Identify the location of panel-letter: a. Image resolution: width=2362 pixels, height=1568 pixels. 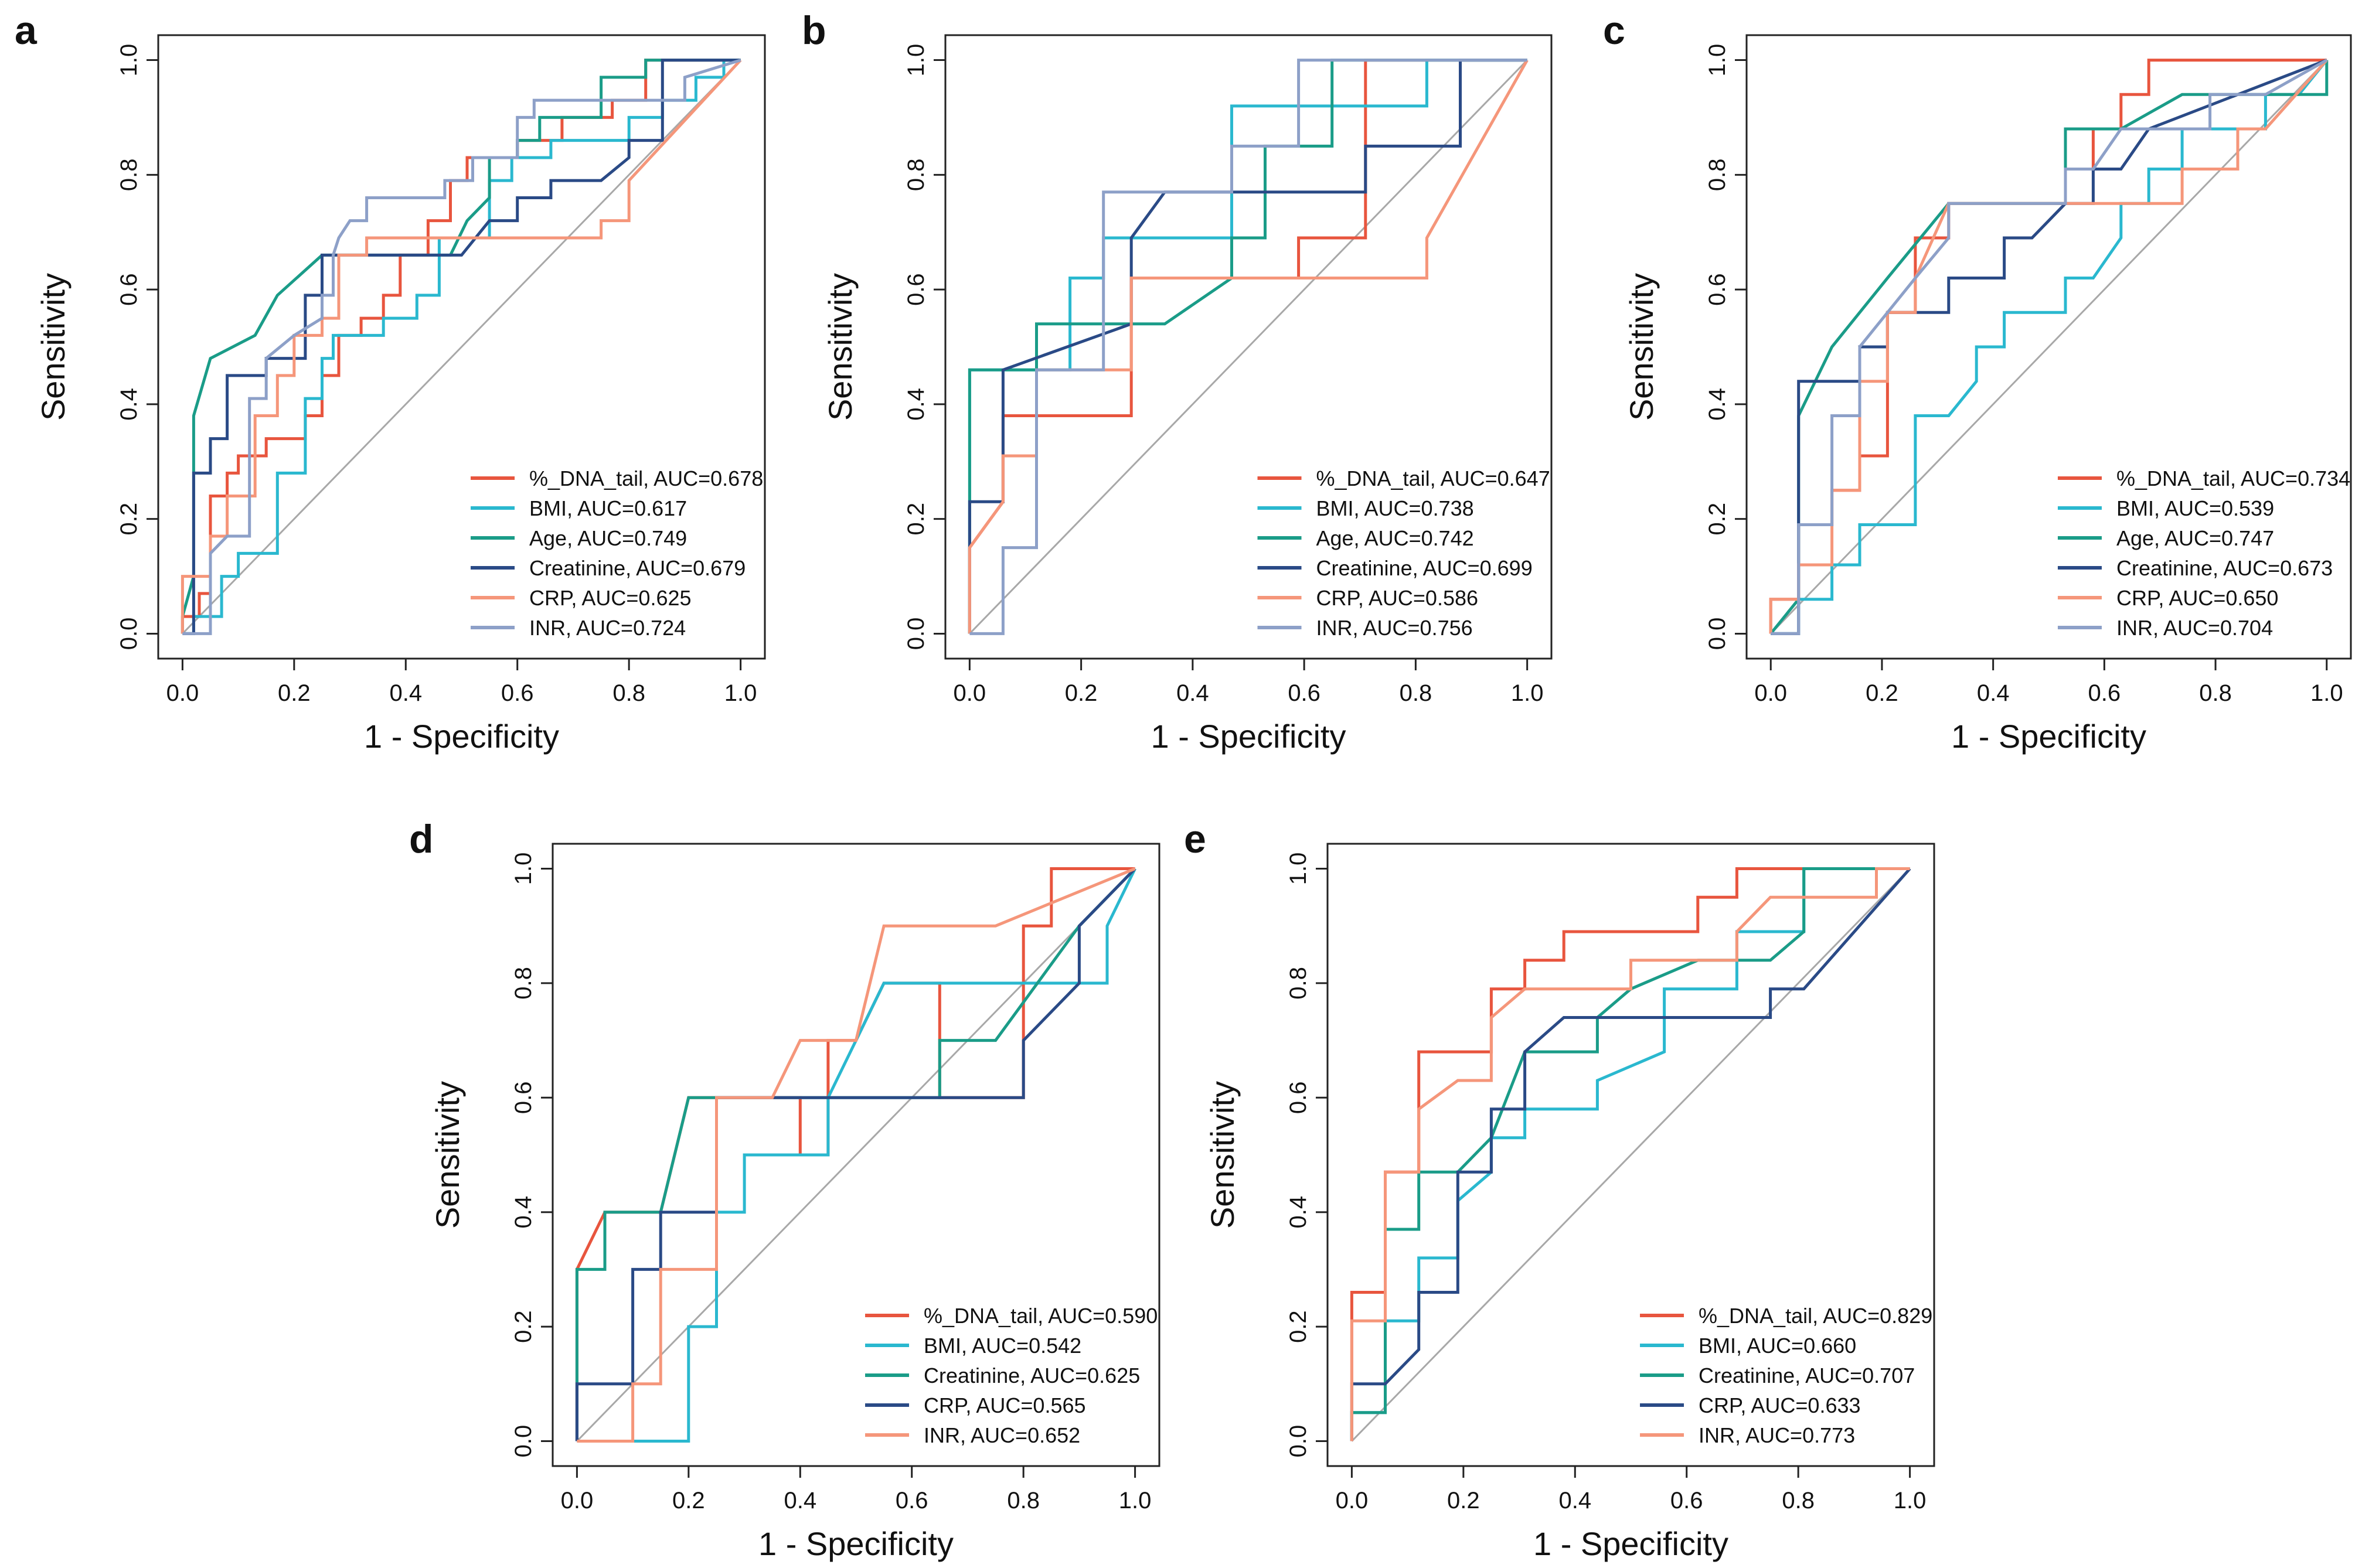
(26, 30).